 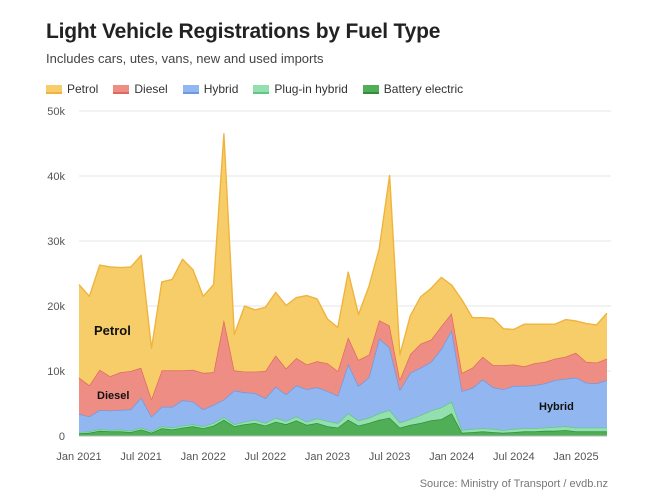 What do you see at coordinates (343, 424) in the screenshot?
I see `area-battery-electric` at bounding box center [343, 424].